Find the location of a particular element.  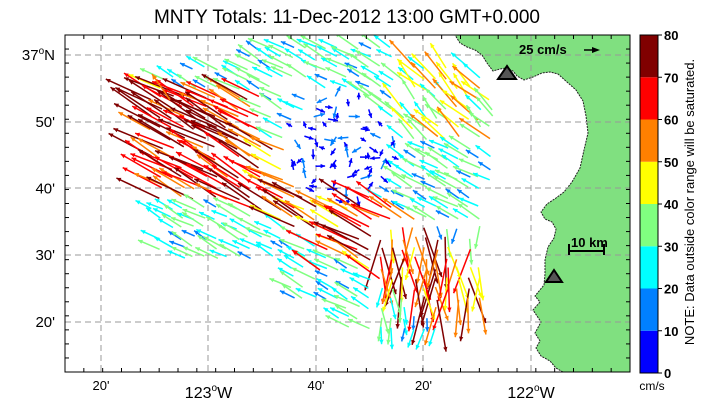

site-marker-north is located at coordinates (507, 72).